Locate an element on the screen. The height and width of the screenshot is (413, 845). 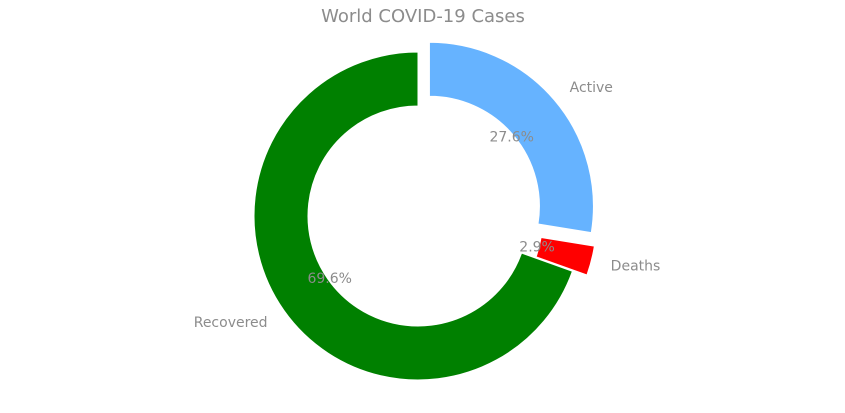
percent-active: 27.6% is located at coordinates (511, 137).